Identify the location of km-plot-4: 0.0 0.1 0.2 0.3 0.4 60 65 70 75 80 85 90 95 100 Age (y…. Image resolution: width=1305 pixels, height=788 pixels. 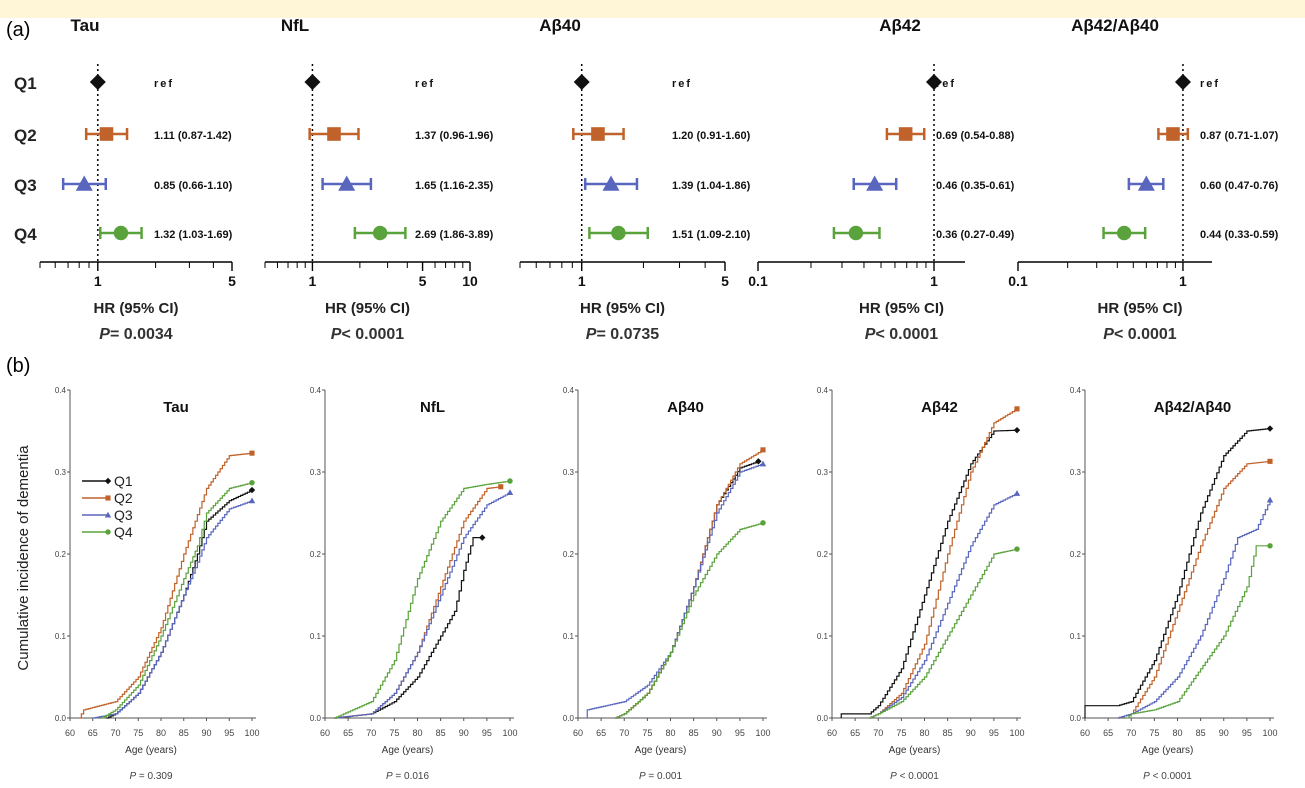
(1174, 584).